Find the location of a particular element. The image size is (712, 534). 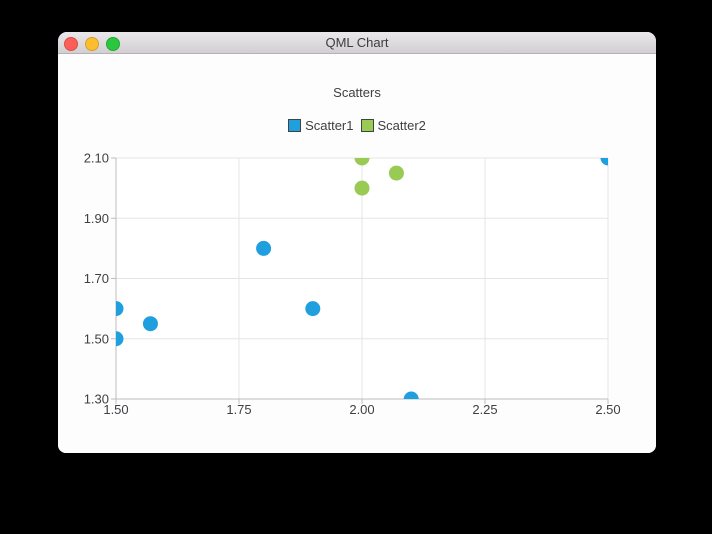

y-axis-tick-label: 1.30 is located at coordinates (96, 399).